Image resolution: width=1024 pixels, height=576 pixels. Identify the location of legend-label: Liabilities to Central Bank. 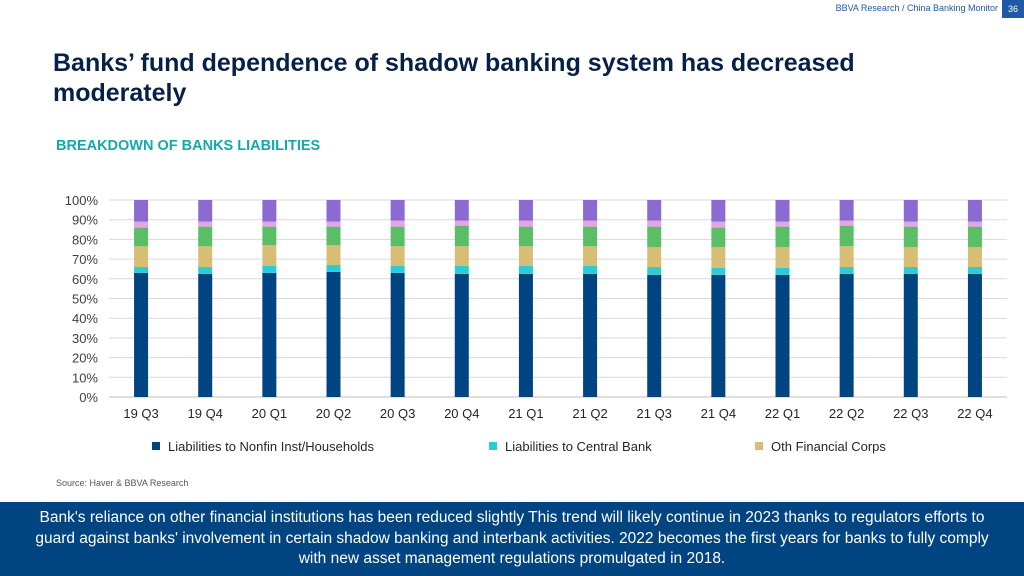
(578, 446).